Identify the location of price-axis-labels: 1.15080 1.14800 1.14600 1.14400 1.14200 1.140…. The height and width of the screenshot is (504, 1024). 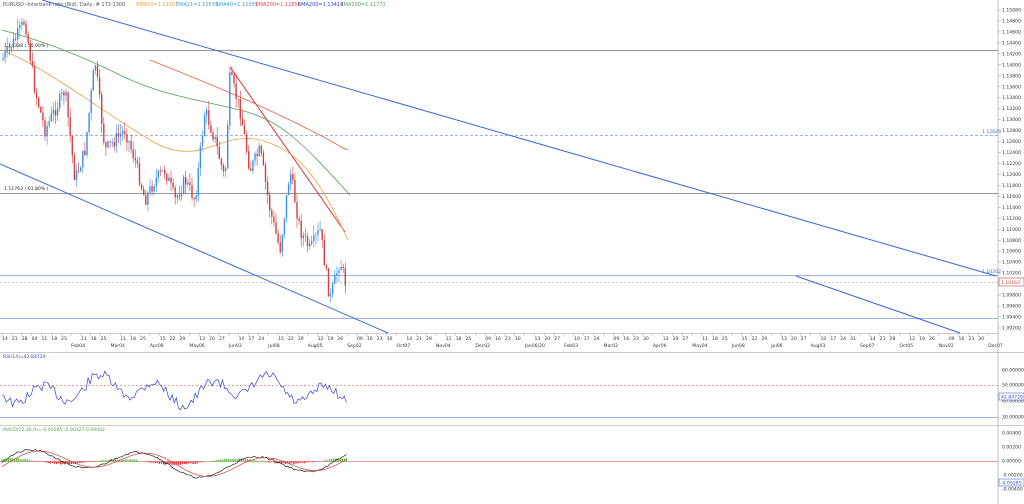
(1009, 170).